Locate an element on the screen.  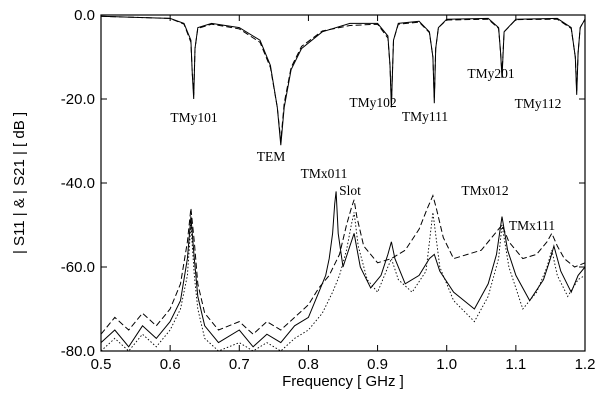
x-axis-title: Frequency [ GHz ] is located at coordinates (343, 381).